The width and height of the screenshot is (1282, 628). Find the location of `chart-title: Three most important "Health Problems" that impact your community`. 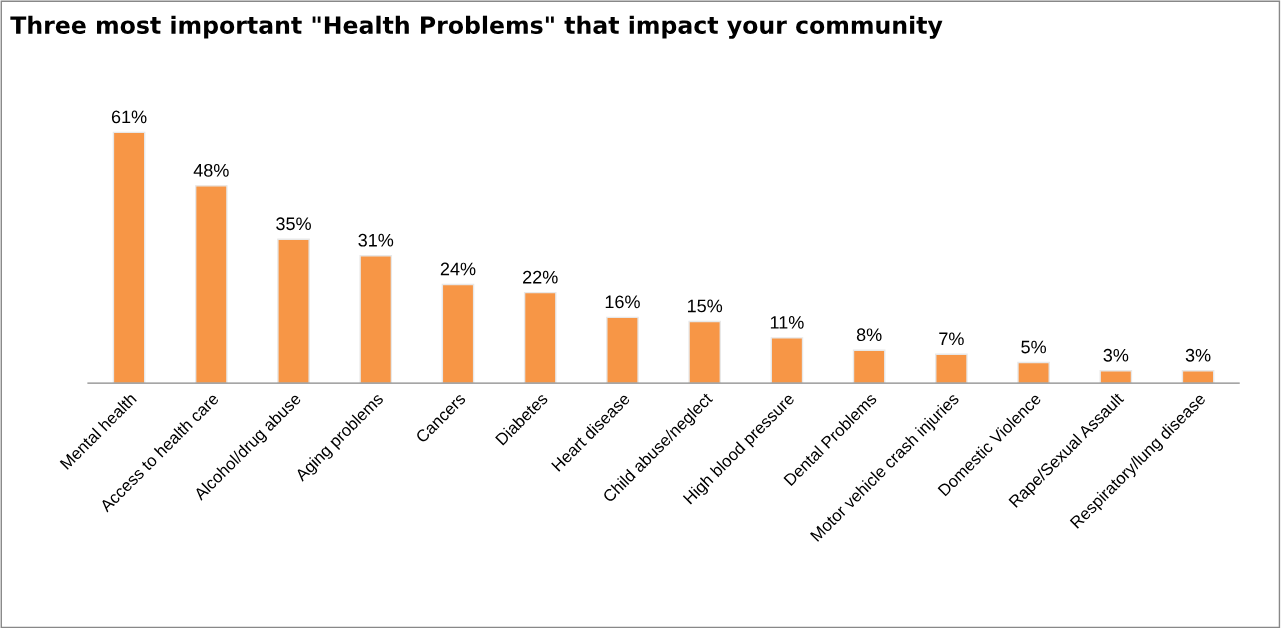

chart-title: Three most important "Health Problems" that impact your community is located at coordinates (476, 27).